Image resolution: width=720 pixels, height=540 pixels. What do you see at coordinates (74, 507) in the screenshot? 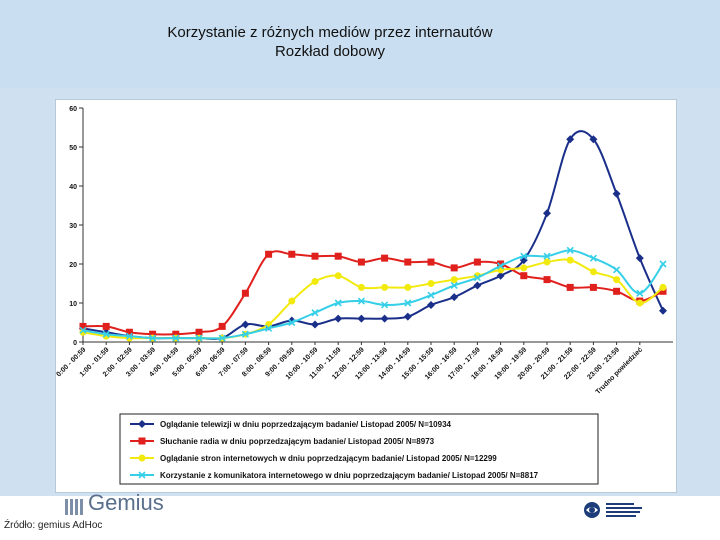
I see `gemius-logo-icon` at bounding box center [74, 507].